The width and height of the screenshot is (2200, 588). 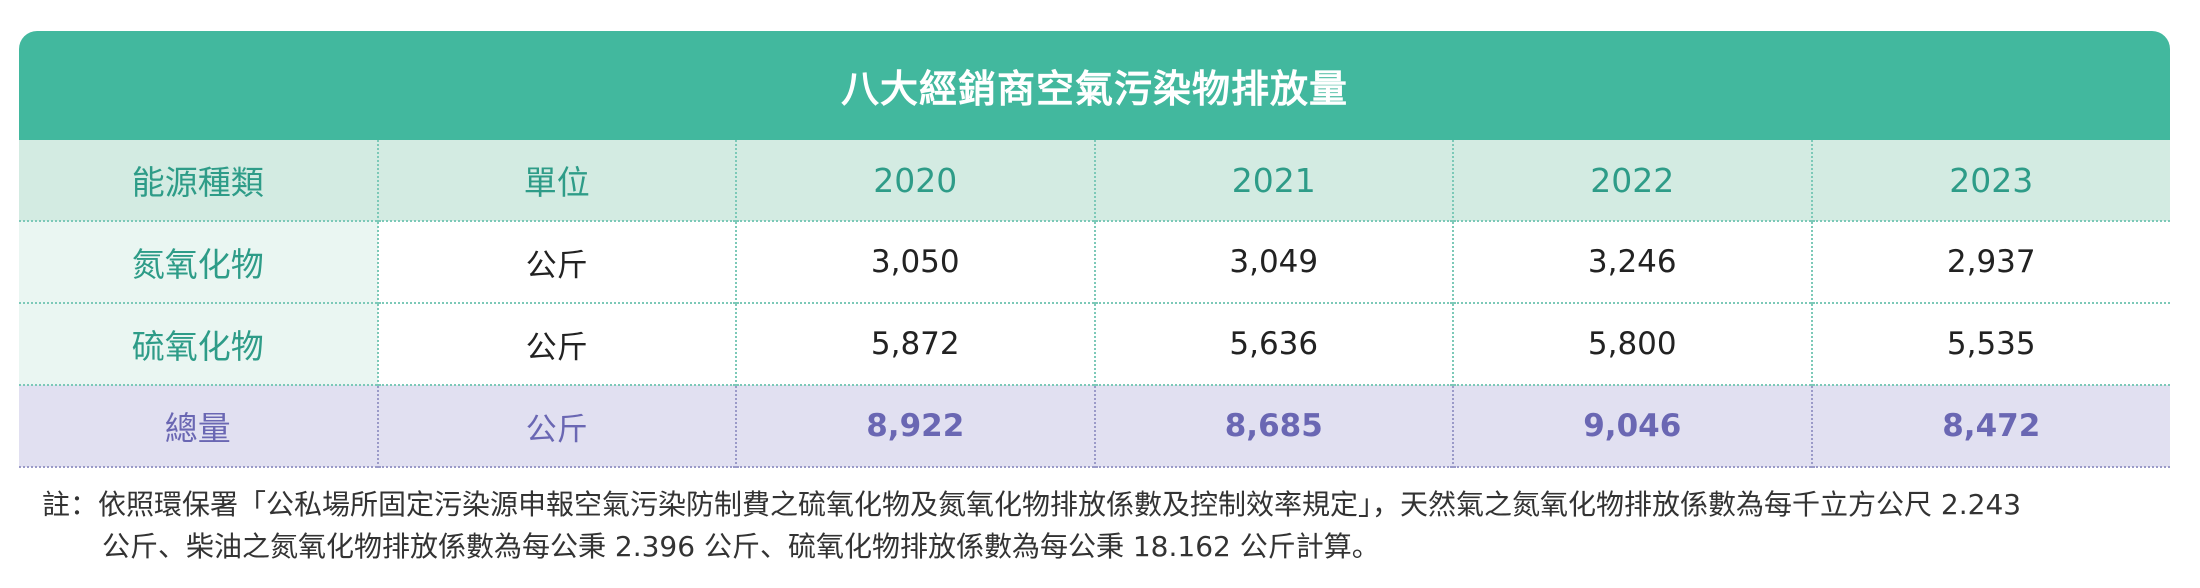 I want to click on total-value-cell: 8,922, so click(x=916, y=426).